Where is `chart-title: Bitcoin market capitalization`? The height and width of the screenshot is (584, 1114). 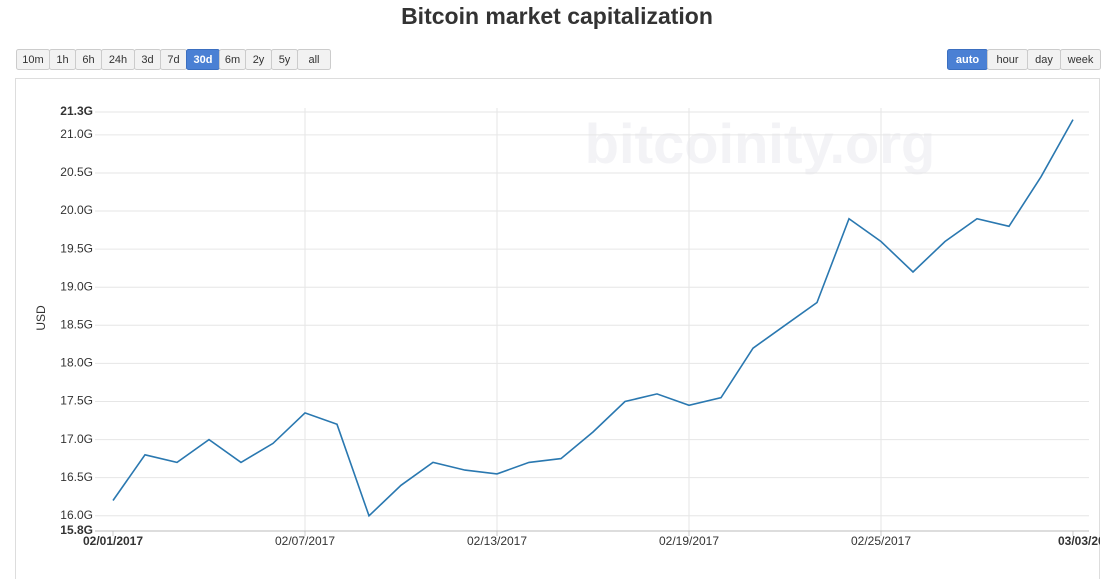 chart-title: Bitcoin market capitalization is located at coordinates (557, 16).